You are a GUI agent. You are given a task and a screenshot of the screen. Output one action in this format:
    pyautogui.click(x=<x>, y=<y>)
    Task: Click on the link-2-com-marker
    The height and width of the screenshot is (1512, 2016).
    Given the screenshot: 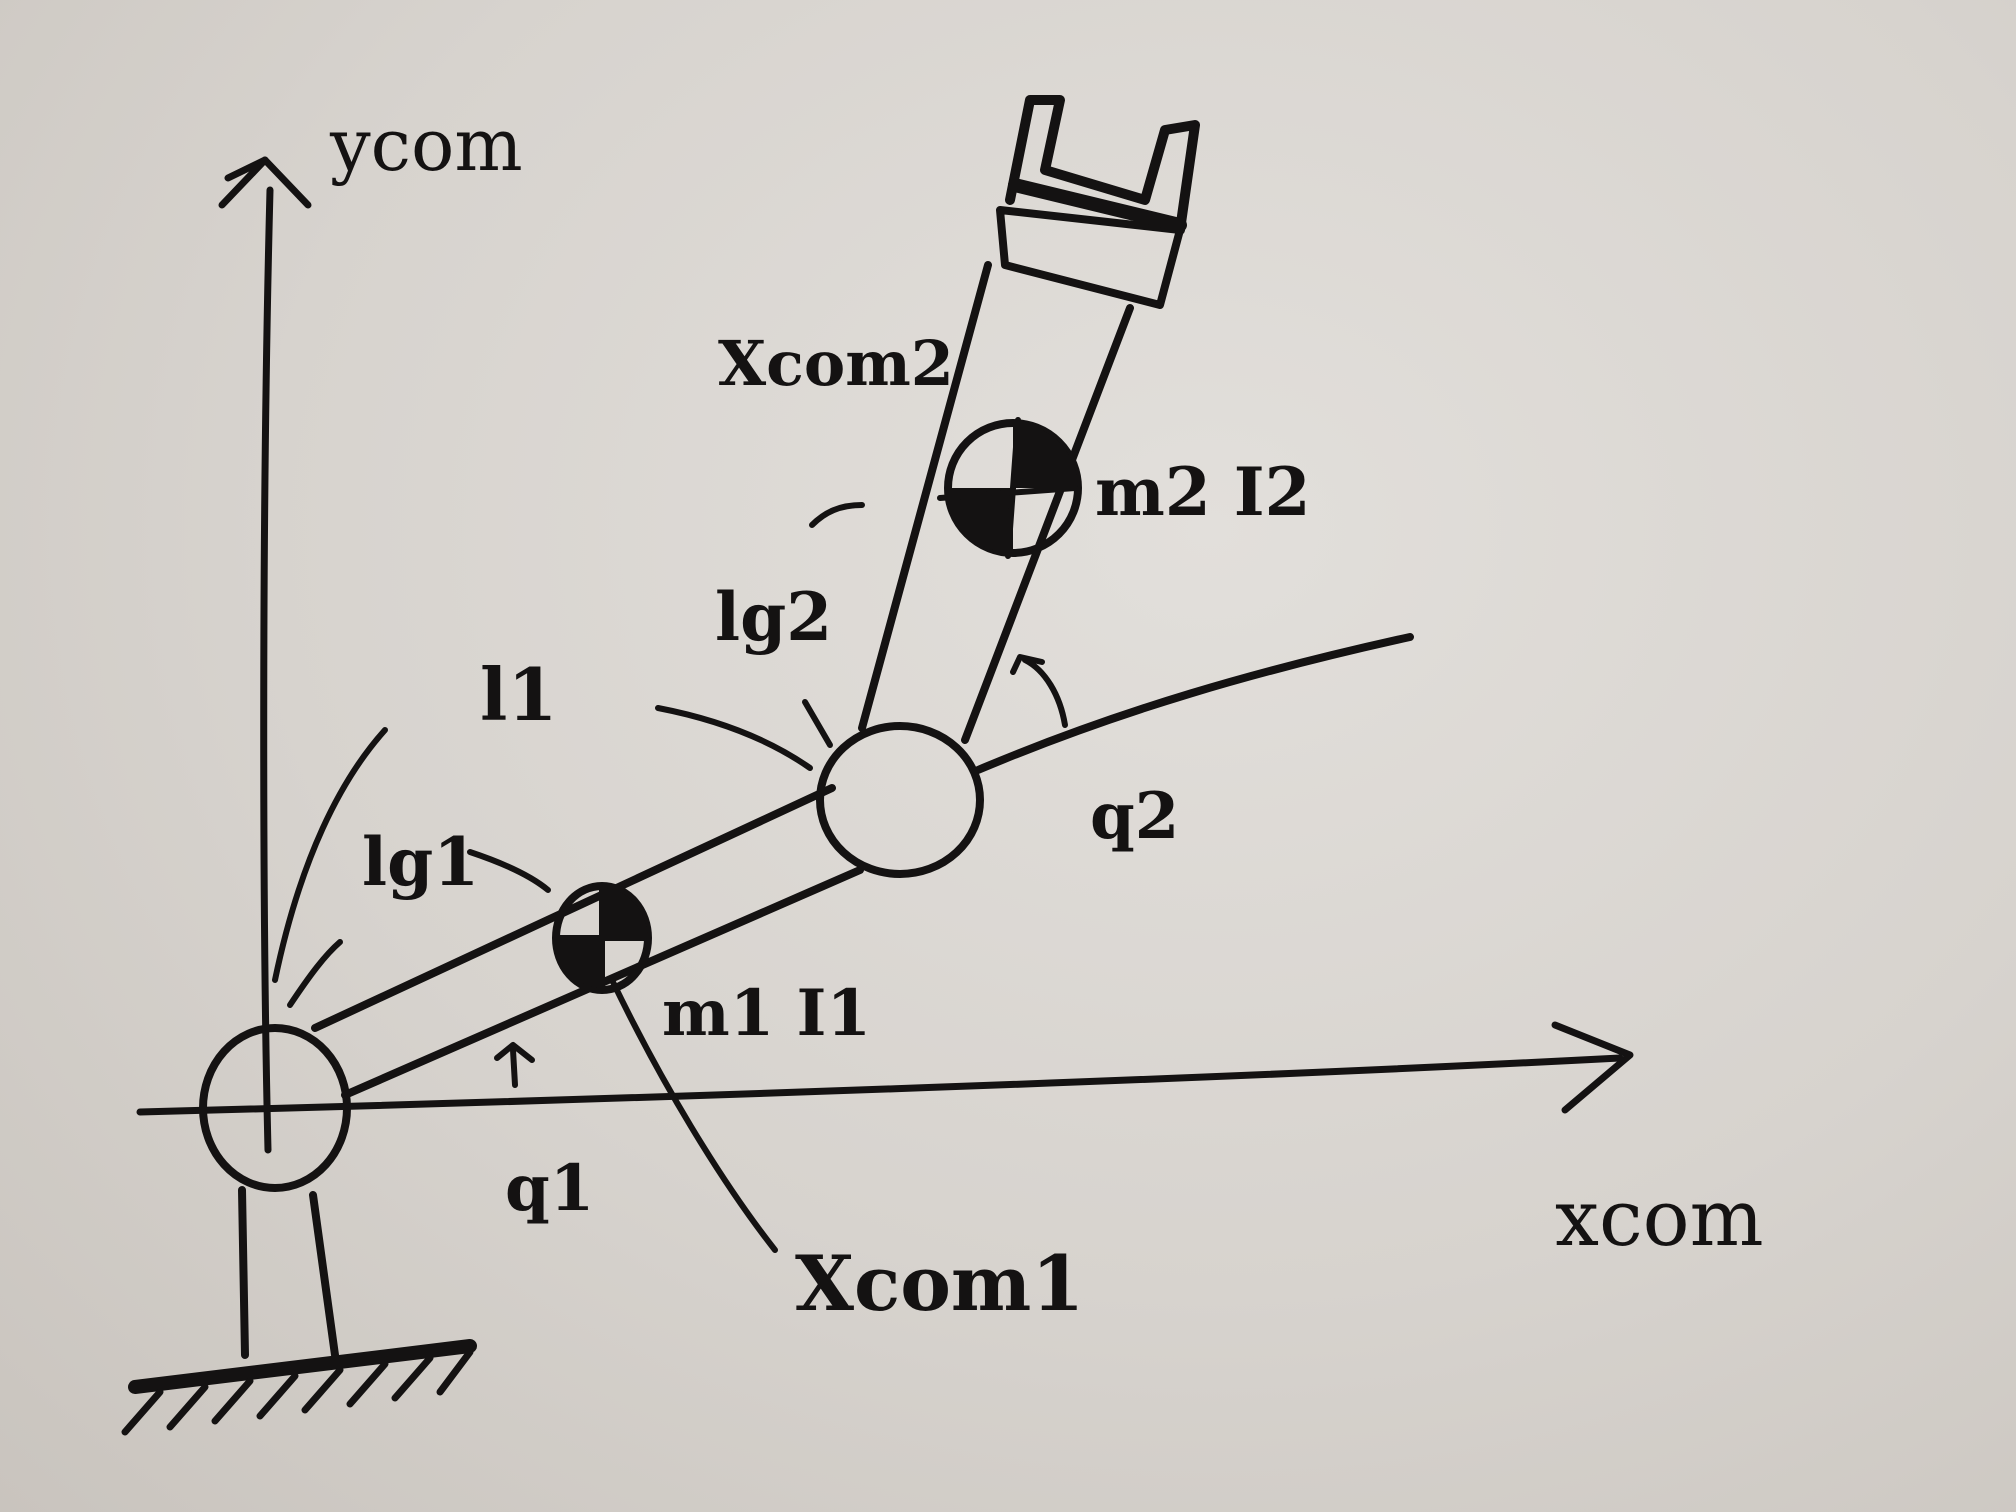 What is the action you would take?
    pyautogui.click(x=1009, y=488)
    